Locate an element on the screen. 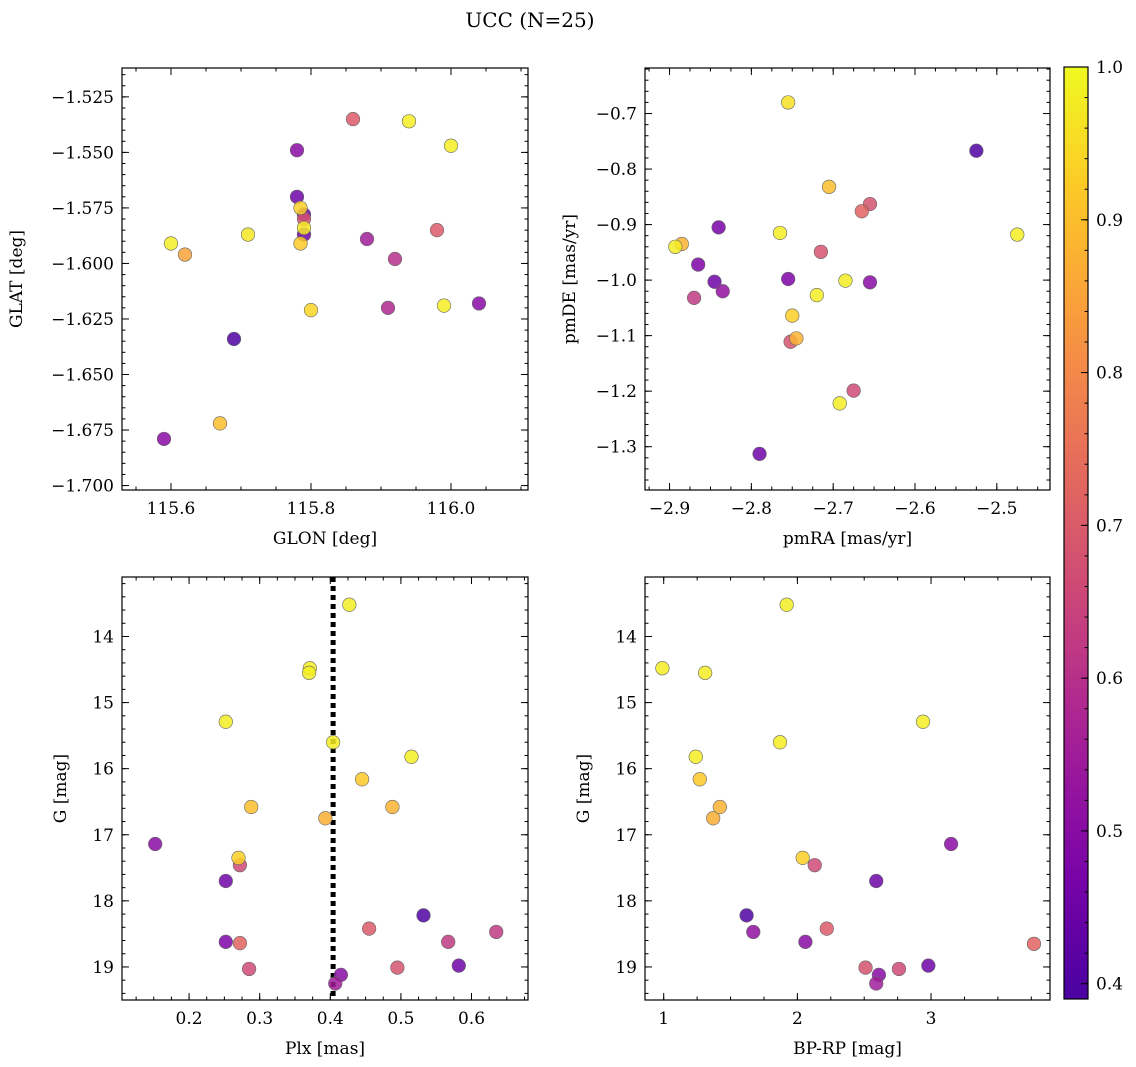  y-tick-label: −0.8 is located at coordinates (616, 170).